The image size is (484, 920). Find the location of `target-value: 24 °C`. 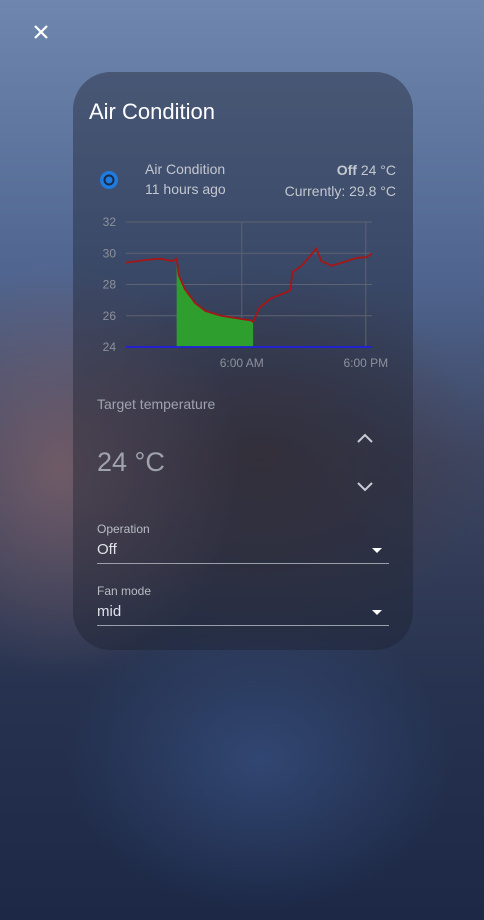

target-value: 24 °C is located at coordinates (131, 462).